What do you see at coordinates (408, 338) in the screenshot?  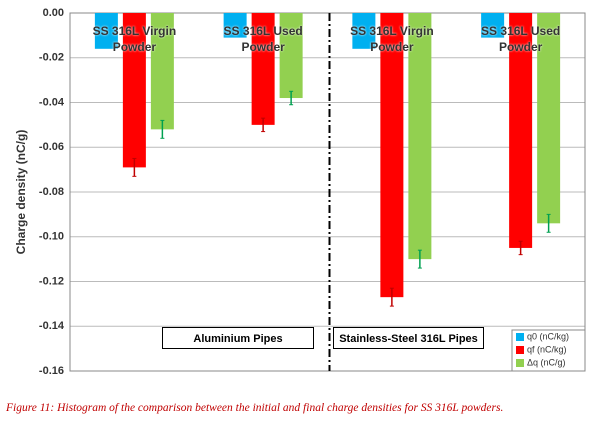 I see `annotation: Stainless-Steel 316L Pipes` at bounding box center [408, 338].